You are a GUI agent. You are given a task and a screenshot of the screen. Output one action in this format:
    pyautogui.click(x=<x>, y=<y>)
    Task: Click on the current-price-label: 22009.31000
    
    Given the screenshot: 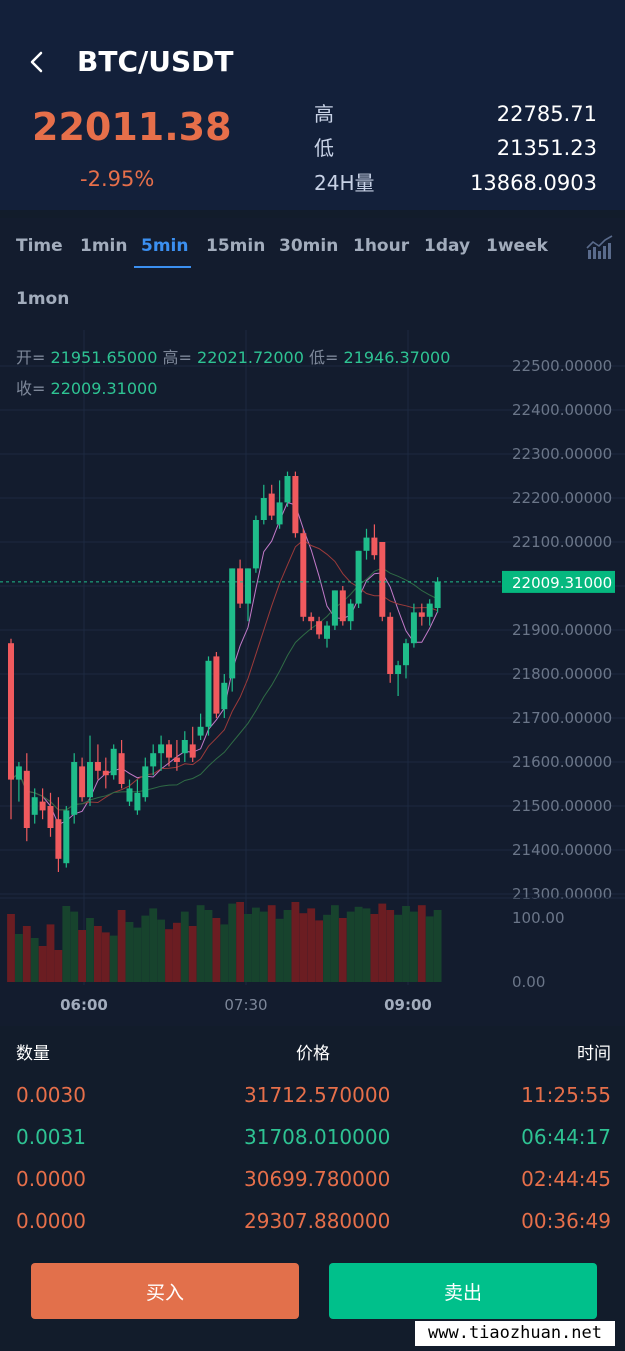 What is the action you would take?
    pyautogui.click(x=562, y=583)
    